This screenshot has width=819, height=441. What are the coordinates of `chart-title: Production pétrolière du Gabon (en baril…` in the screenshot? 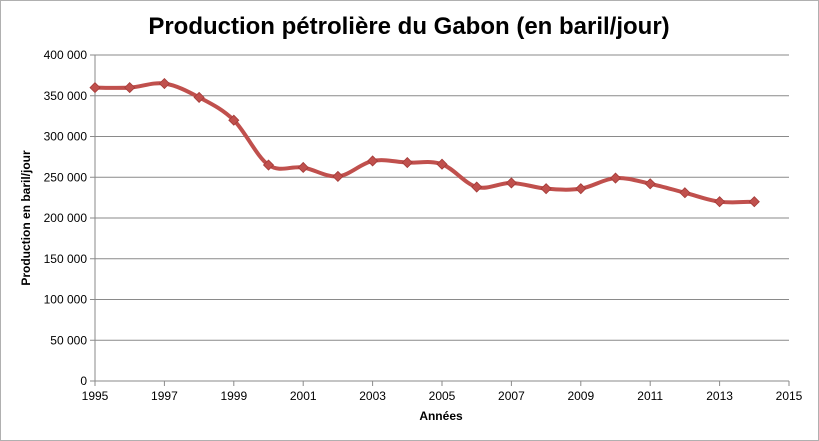 It's located at (408, 26).